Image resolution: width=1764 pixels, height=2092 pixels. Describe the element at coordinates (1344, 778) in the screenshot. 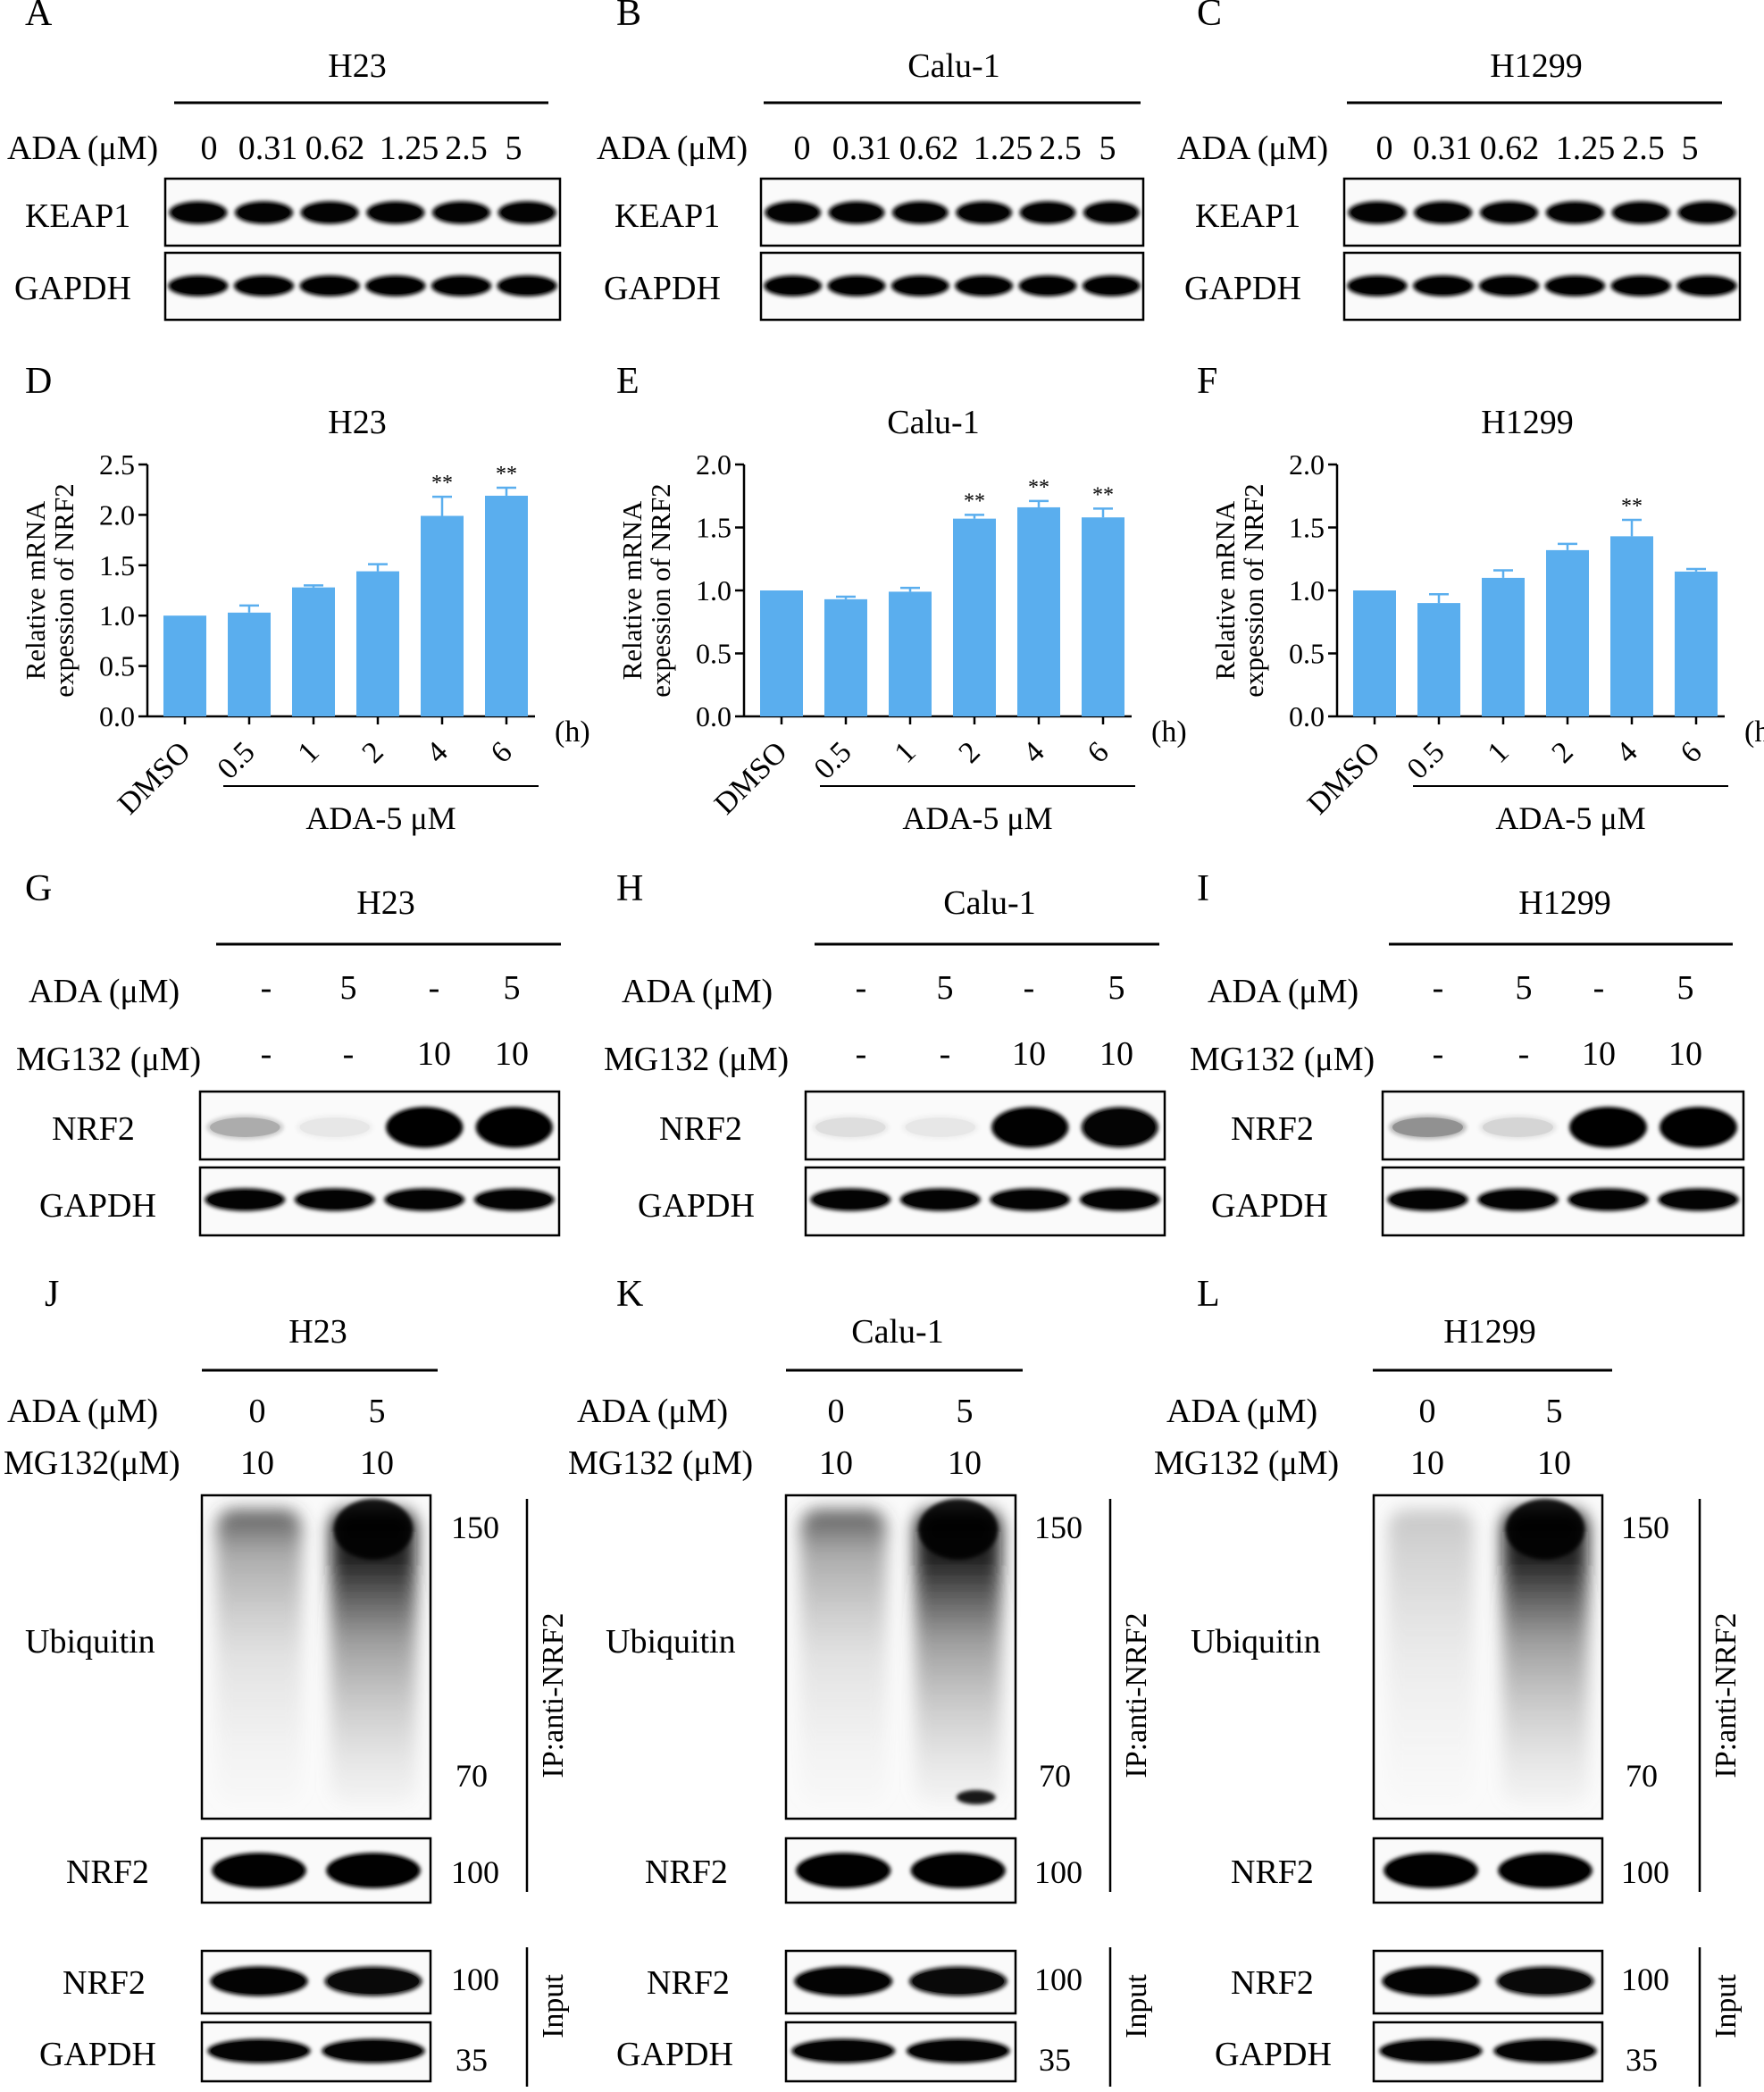

I see `x-tick-label: DMSO` at that location.